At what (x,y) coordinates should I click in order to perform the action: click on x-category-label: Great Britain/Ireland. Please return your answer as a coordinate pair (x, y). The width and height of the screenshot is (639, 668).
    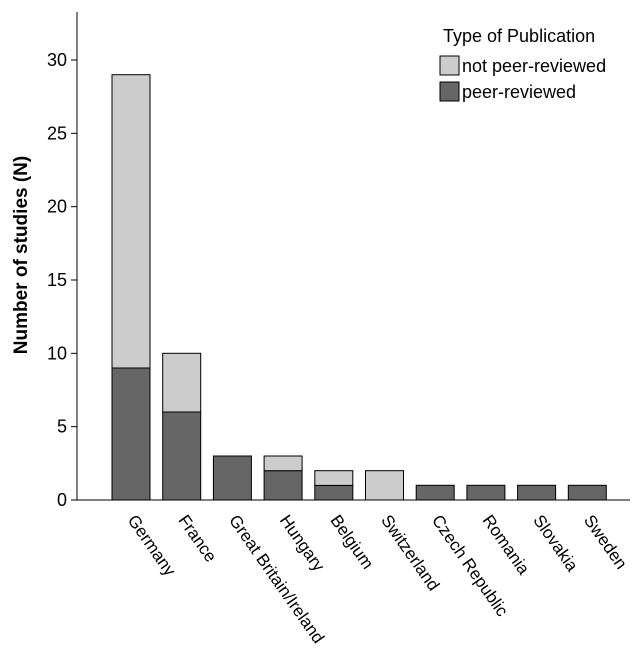
    Looking at the image, I should click on (276, 579).